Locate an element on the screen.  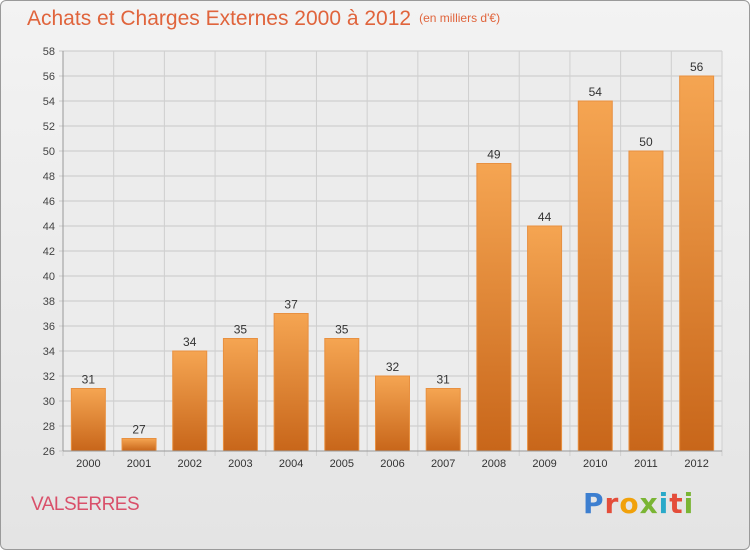
chart-unit: (en milliers d'€) is located at coordinates (460, 18).